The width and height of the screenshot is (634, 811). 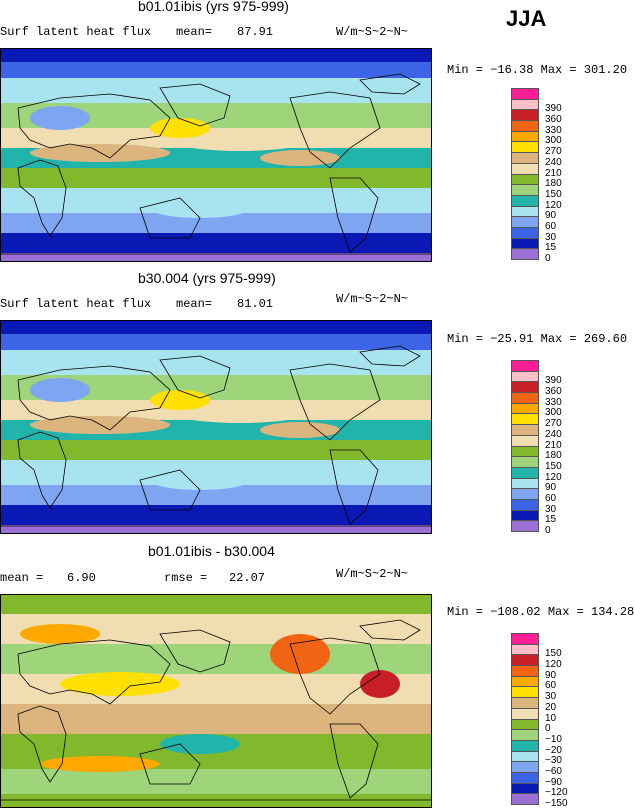 What do you see at coordinates (211, 551) in the screenshot?
I see `panel3-title: b01.01ibis - b30.004` at bounding box center [211, 551].